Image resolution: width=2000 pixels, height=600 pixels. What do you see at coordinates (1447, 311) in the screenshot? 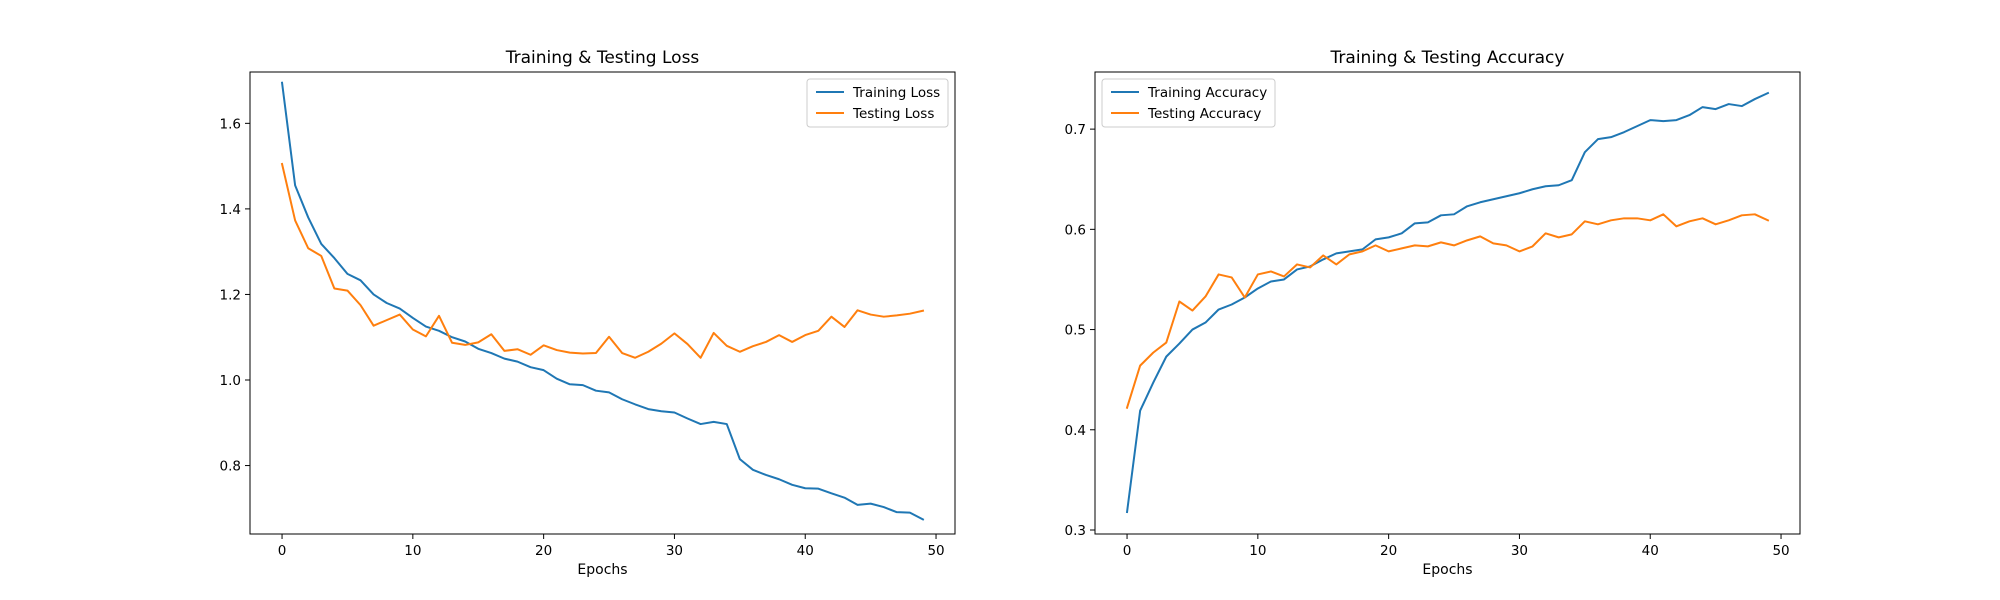
I see `accuracy-series-line-testing` at bounding box center [1447, 311].